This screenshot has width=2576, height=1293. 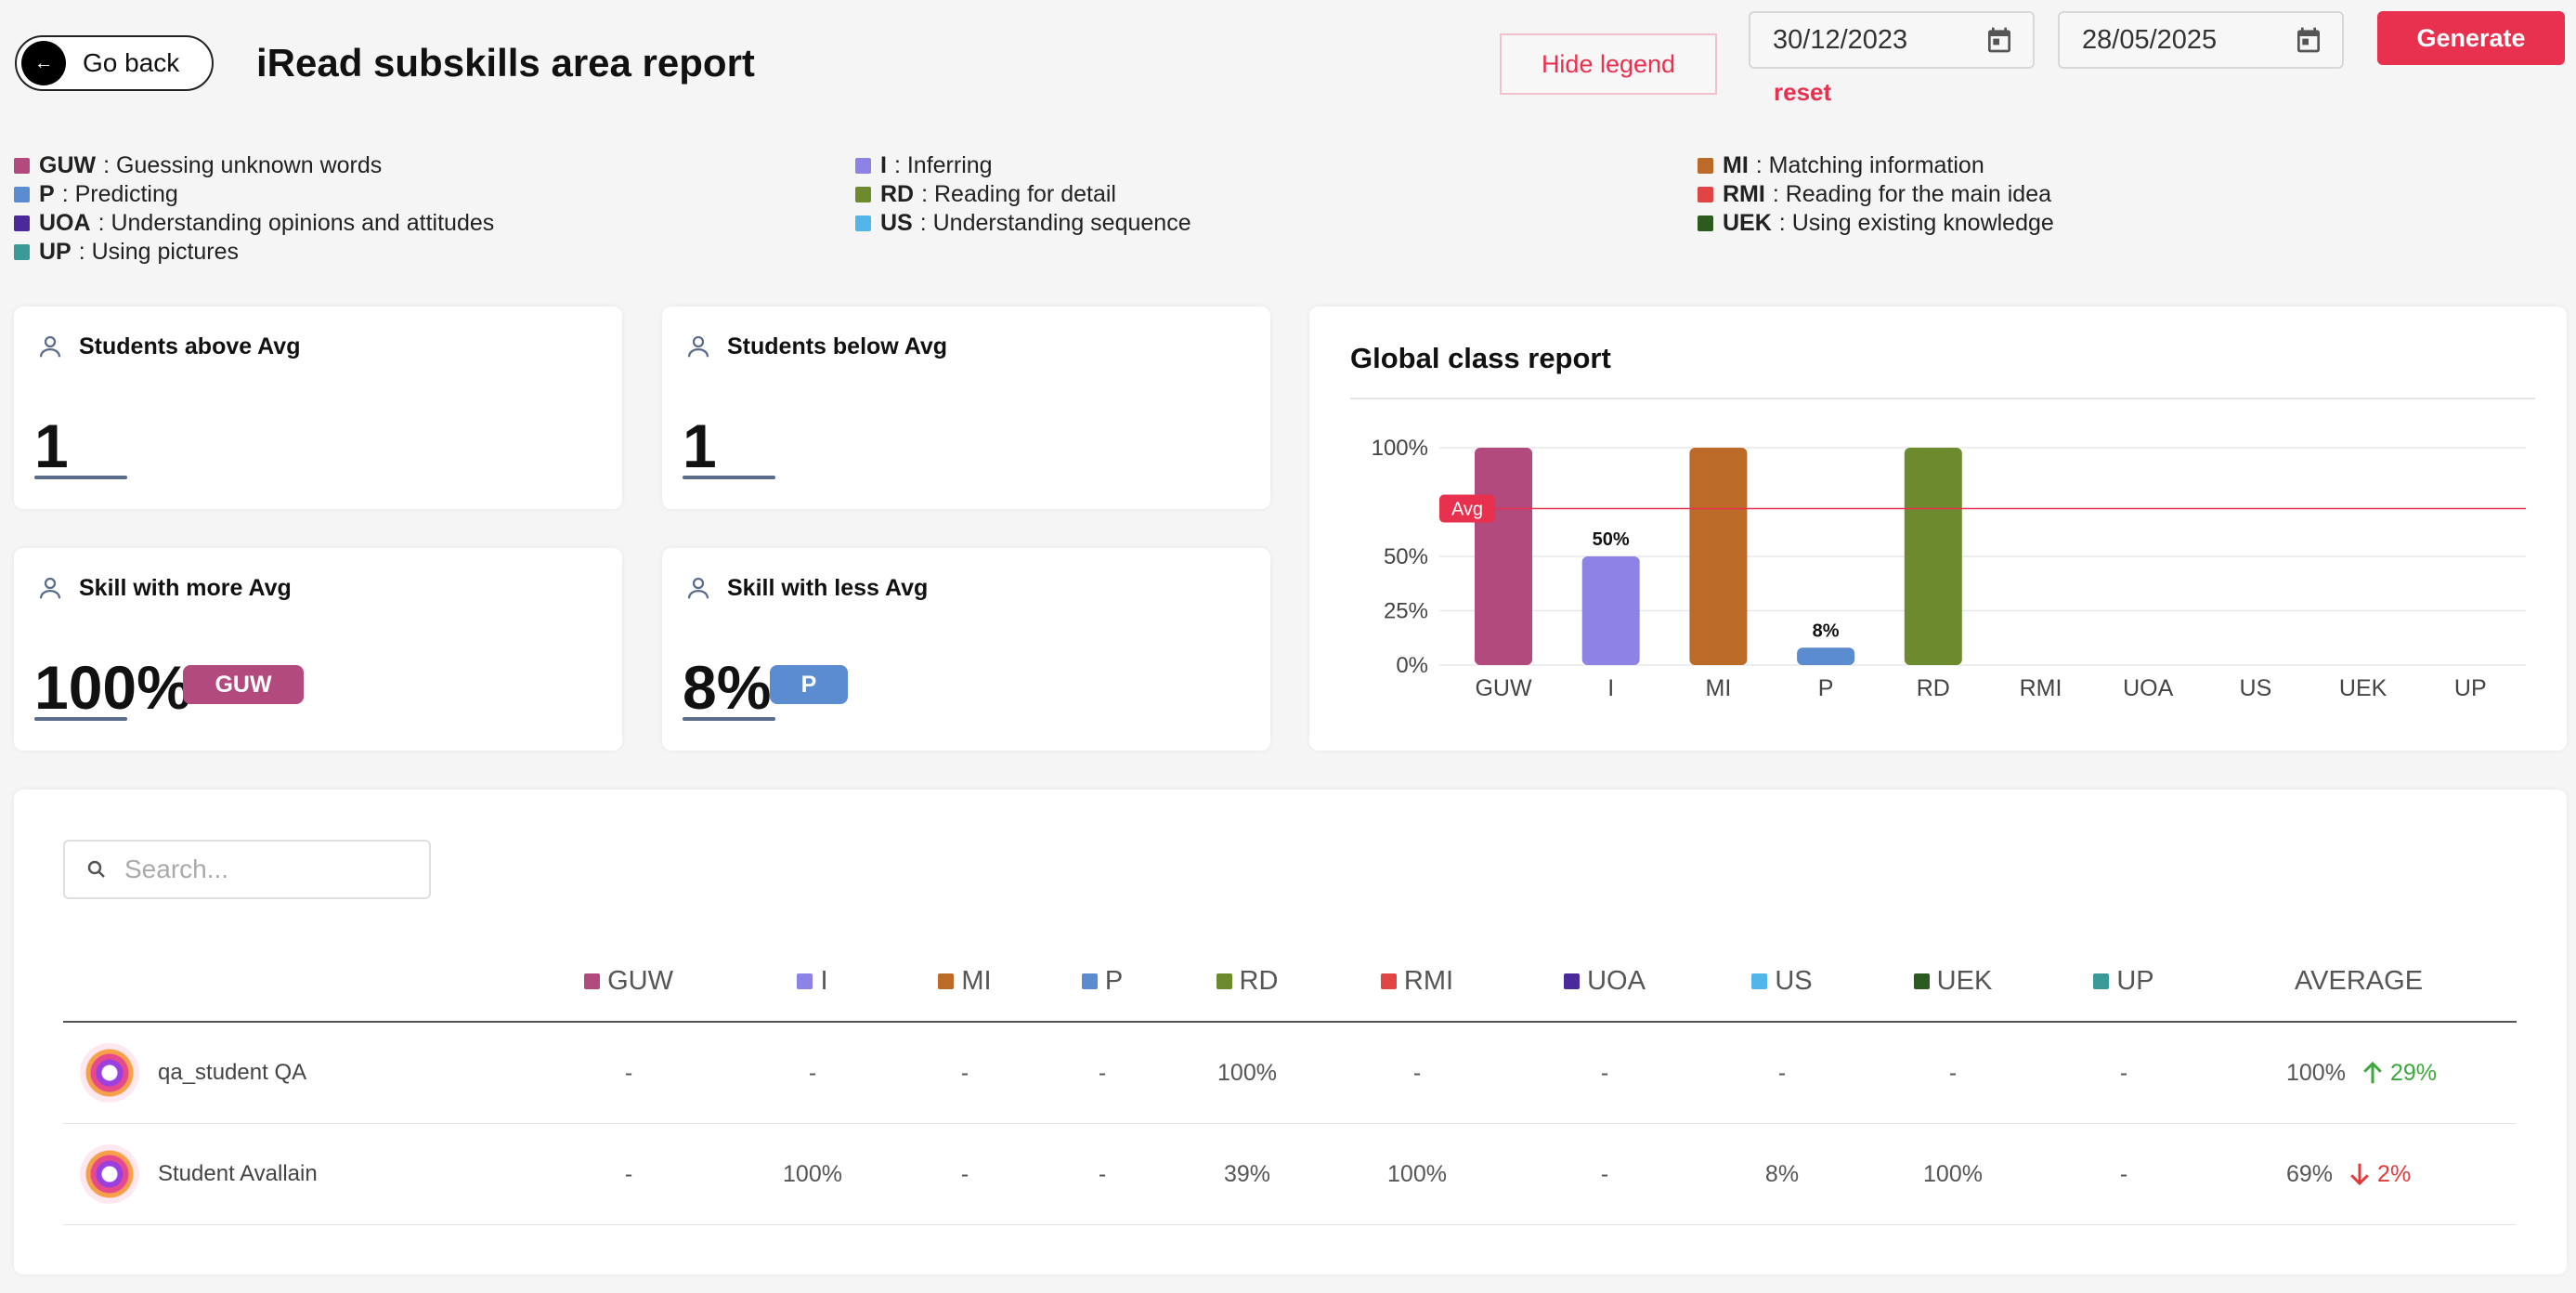 What do you see at coordinates (112, 687) in the screenshot?
I see `card-value: 100%` at bounding box center [112, 687].